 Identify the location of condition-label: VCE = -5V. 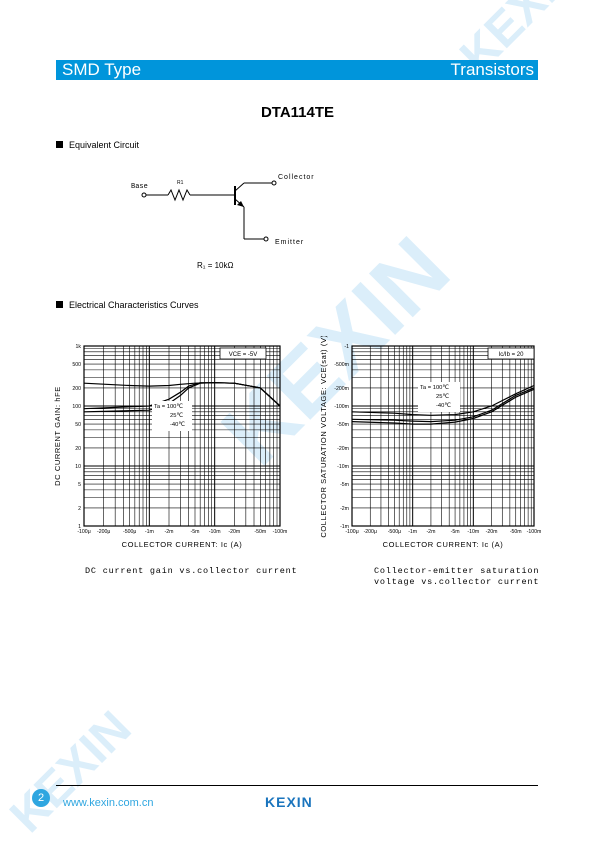
(243, 355).